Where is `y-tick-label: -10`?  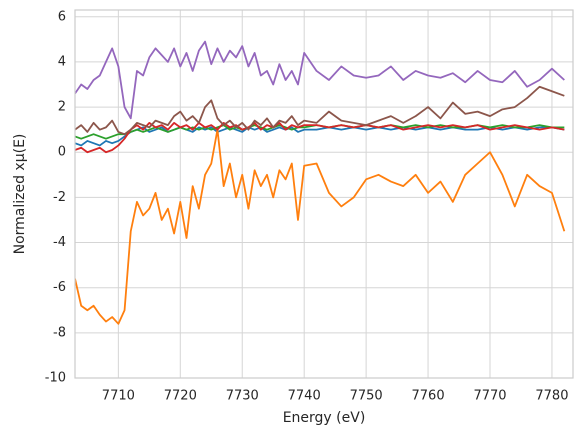
y-tick-label: -10 is located at coordinates (55, 378).